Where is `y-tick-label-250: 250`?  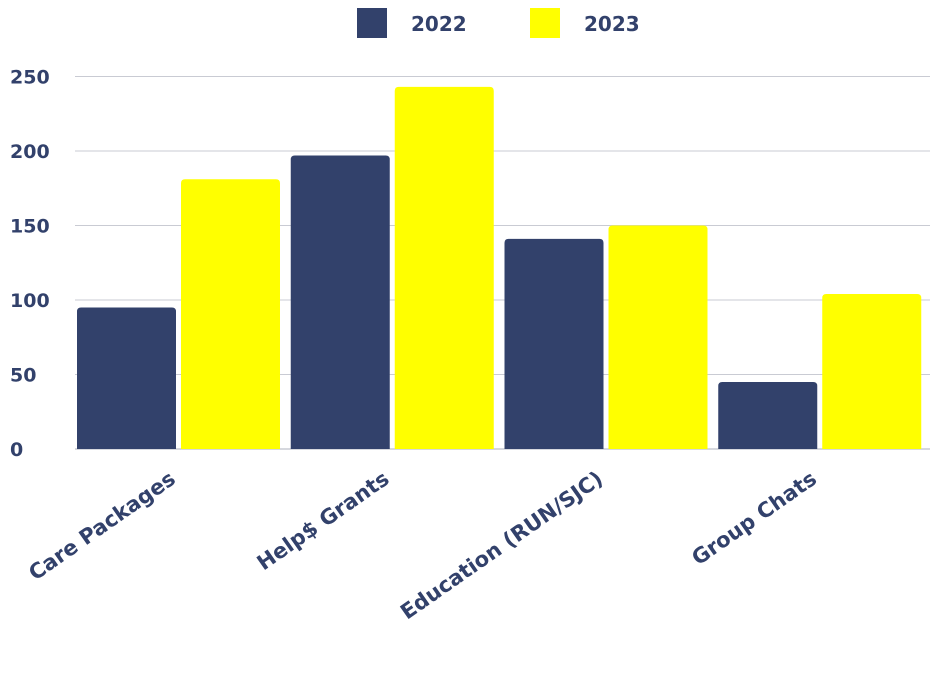
y-tick-label-250: 250 is located at coordinates (30, 78).